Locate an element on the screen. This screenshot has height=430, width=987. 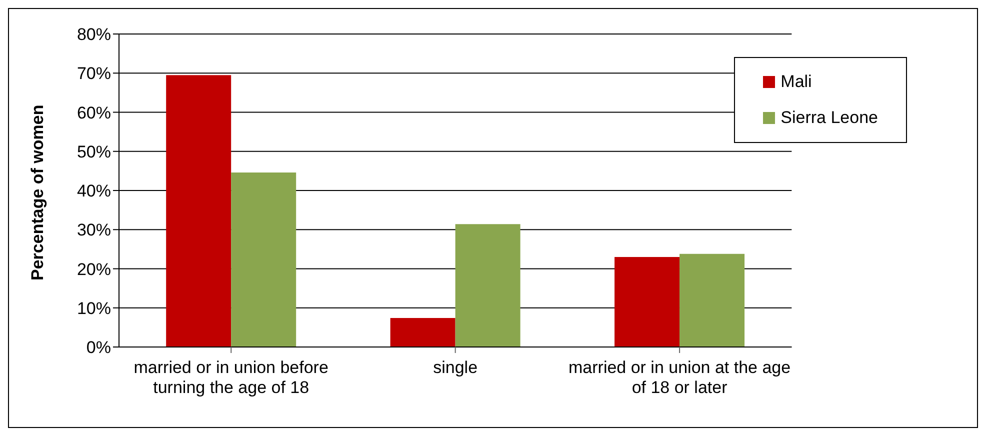
x-tick-label: single is located at coordinates (455, 367).